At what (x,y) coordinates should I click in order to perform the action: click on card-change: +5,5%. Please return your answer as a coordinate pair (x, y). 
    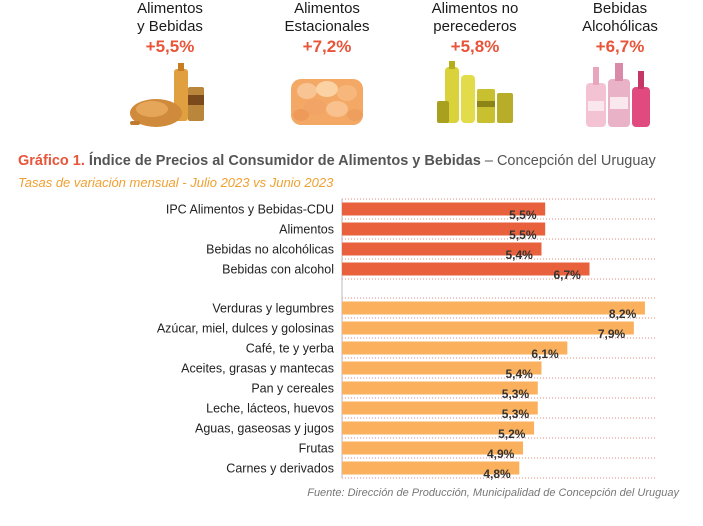
    Looking at the image, I should click on (170, 46).